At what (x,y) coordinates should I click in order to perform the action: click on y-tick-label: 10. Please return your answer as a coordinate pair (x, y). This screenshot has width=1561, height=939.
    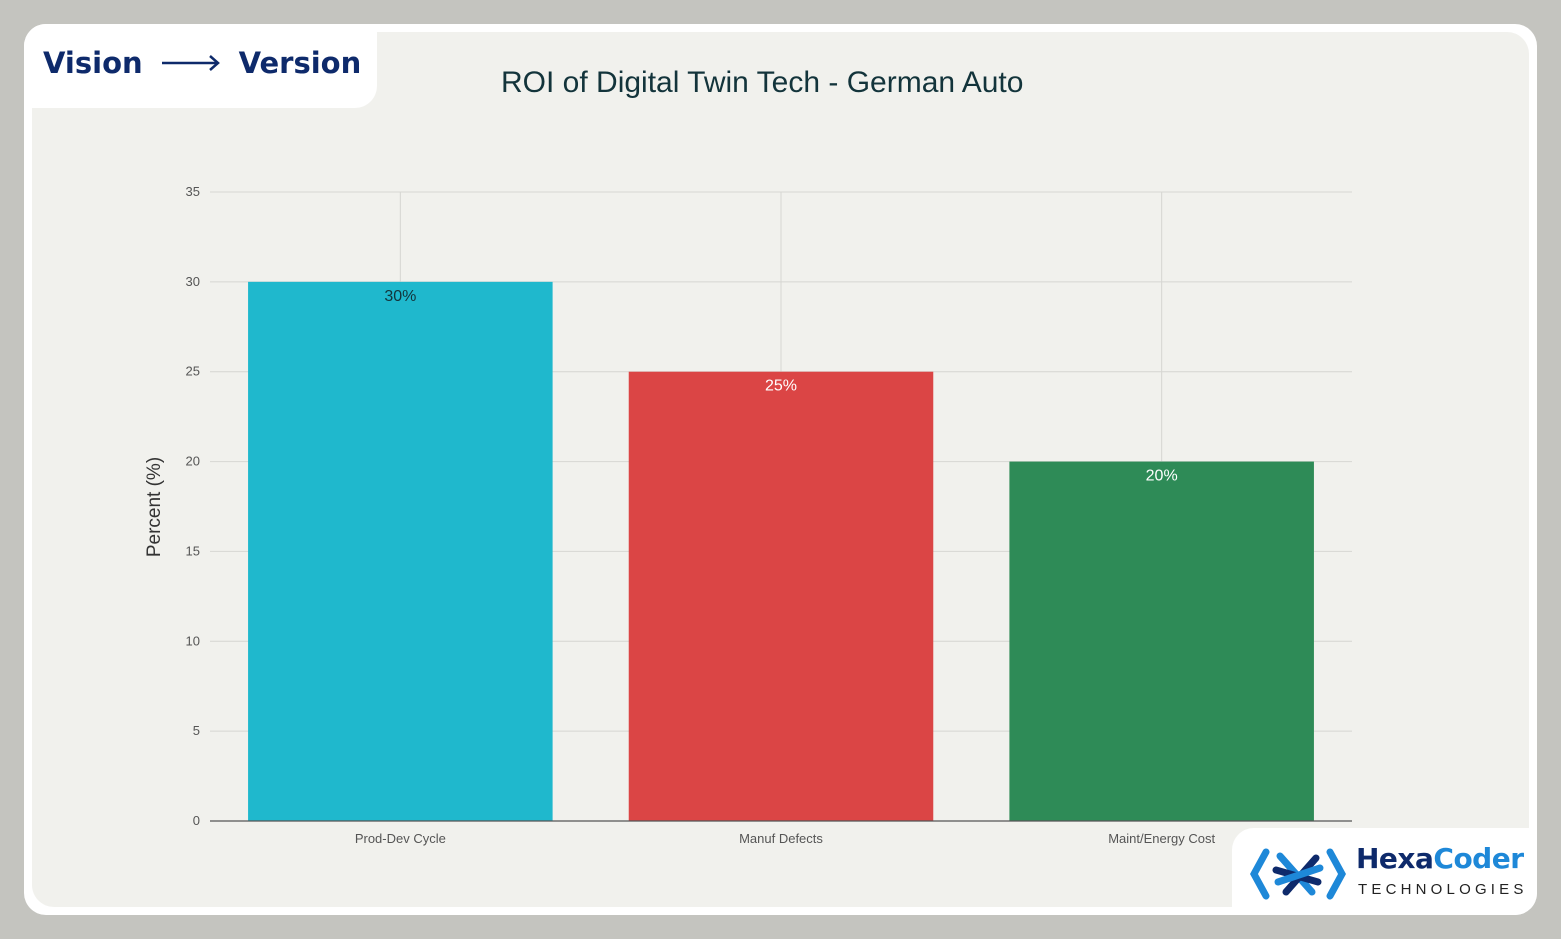
    Looking at the image, I should click on (193, 640).